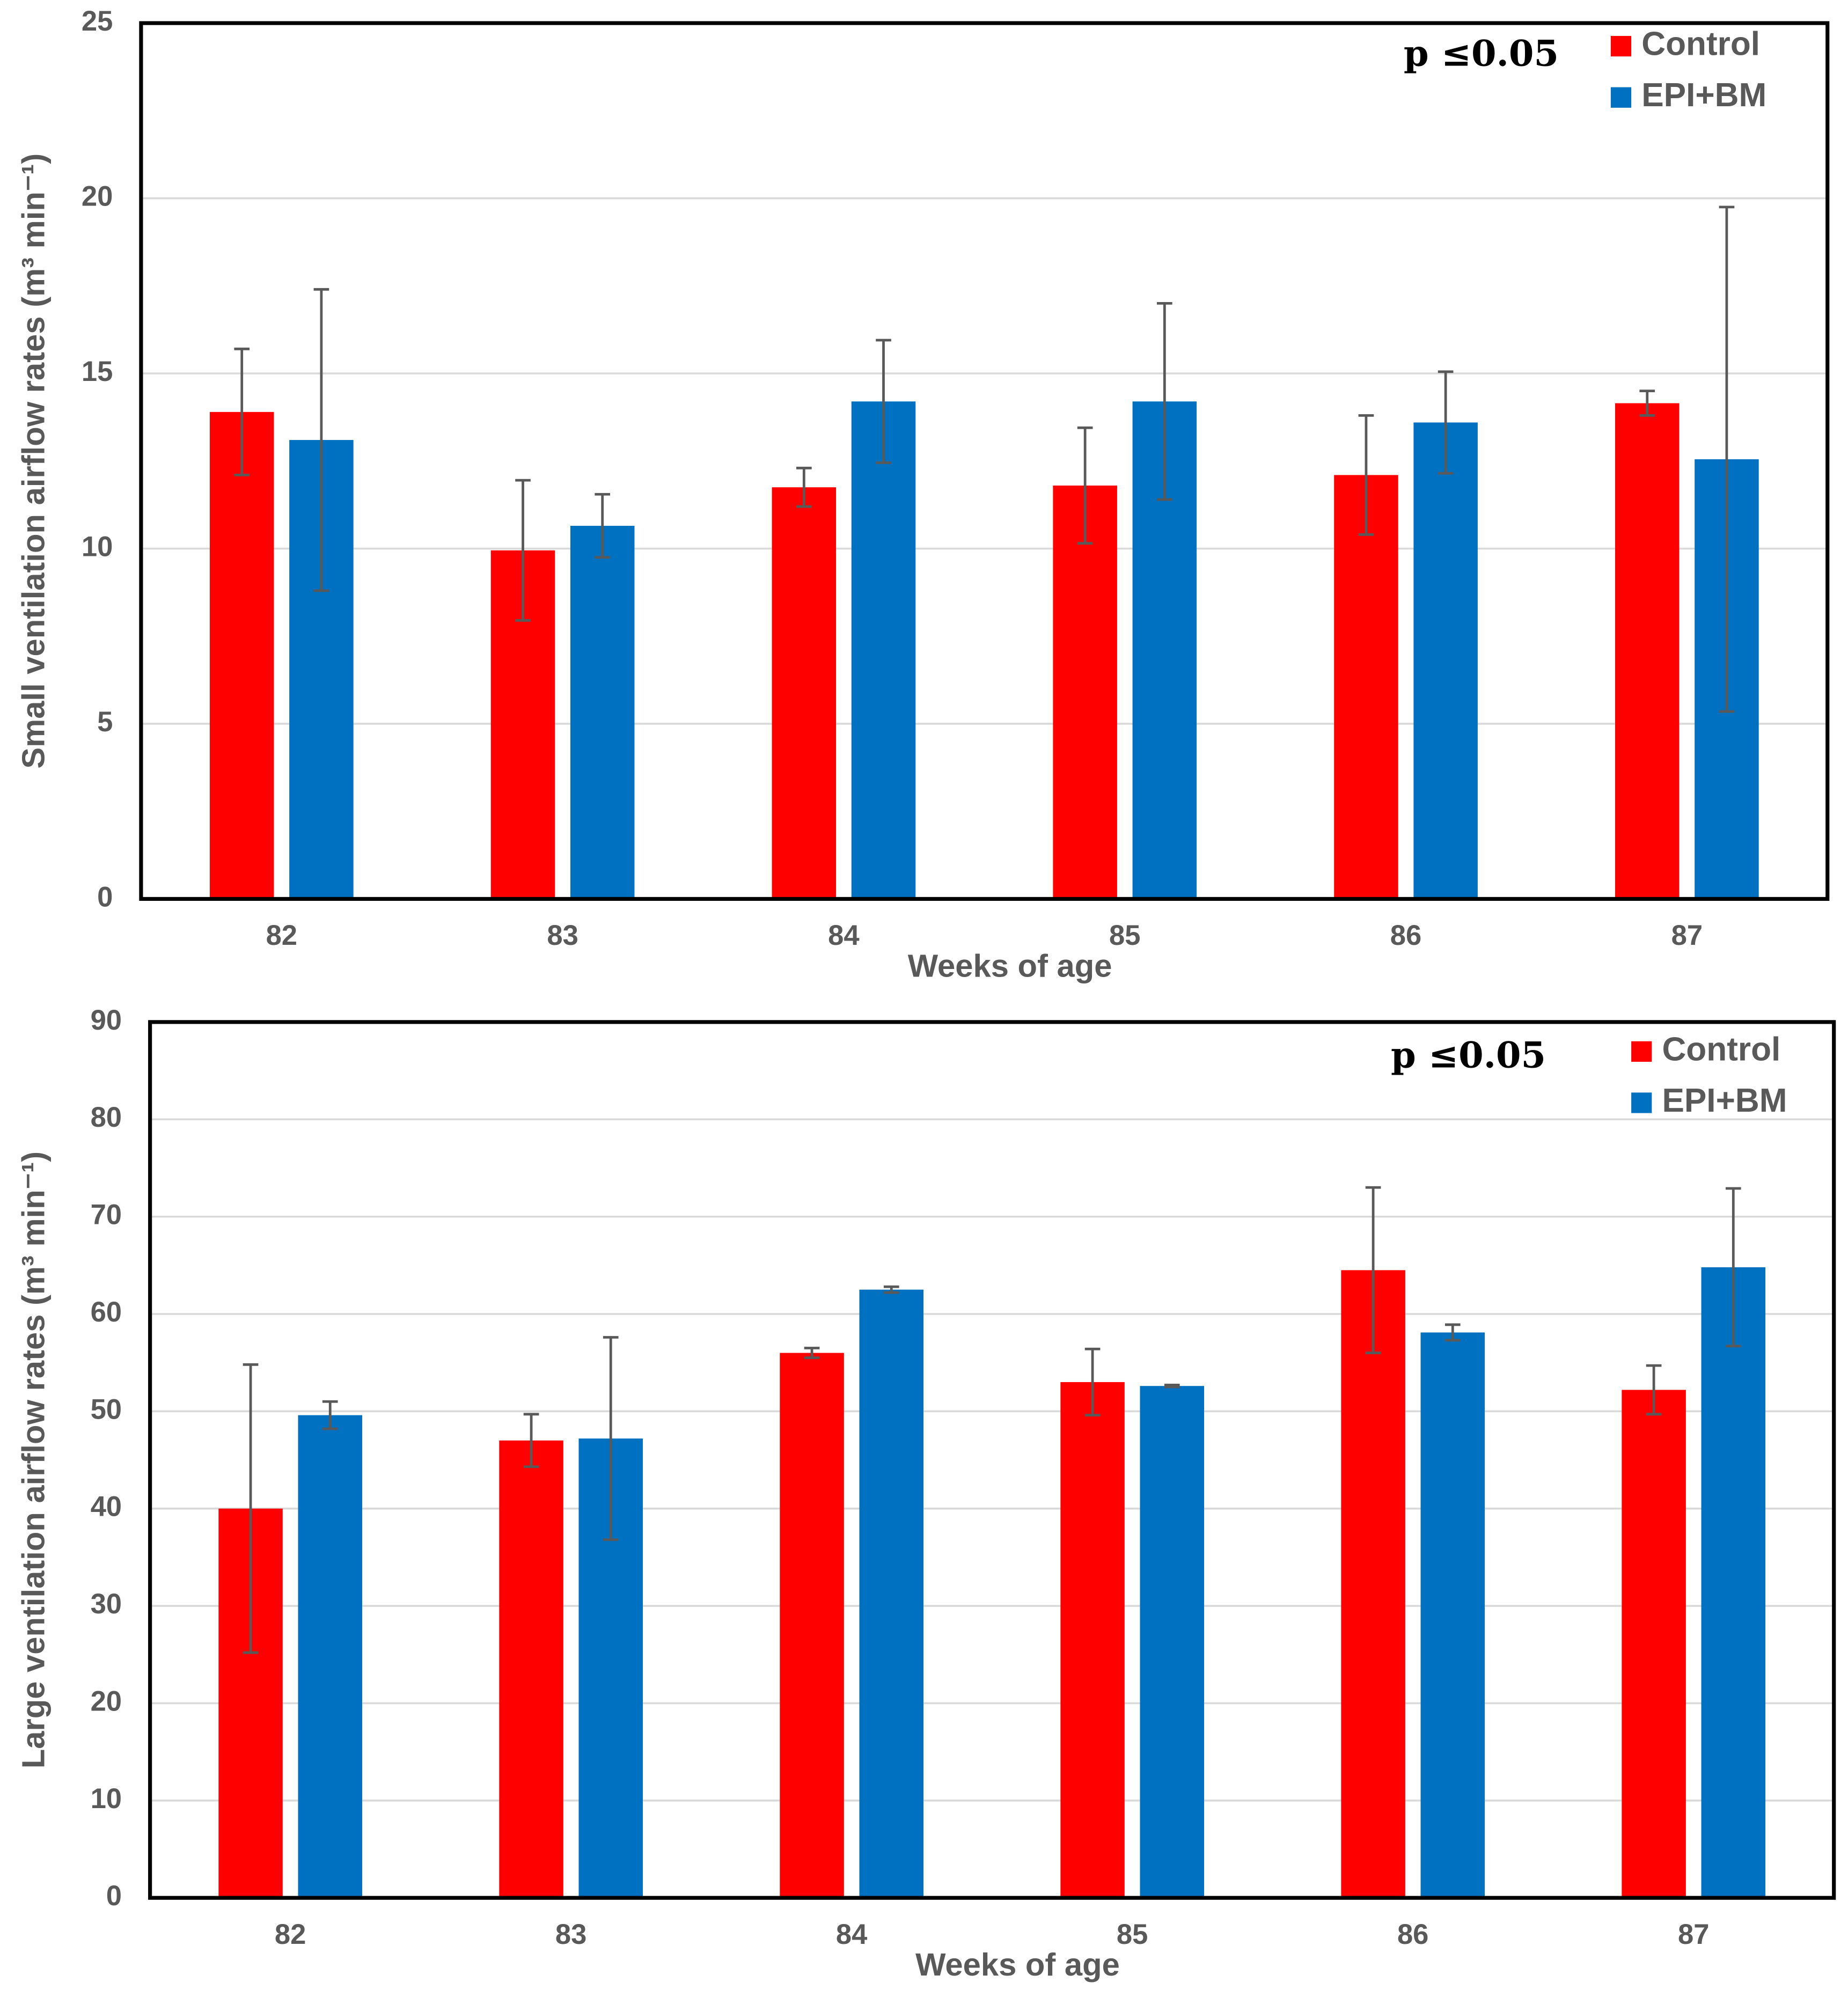 Image resolution: width=1848 pixels, height=2012 pixels. Describe the element at coordinates (106, 1507) in the screenshot. I see `y-tick-label: 40` at that location.